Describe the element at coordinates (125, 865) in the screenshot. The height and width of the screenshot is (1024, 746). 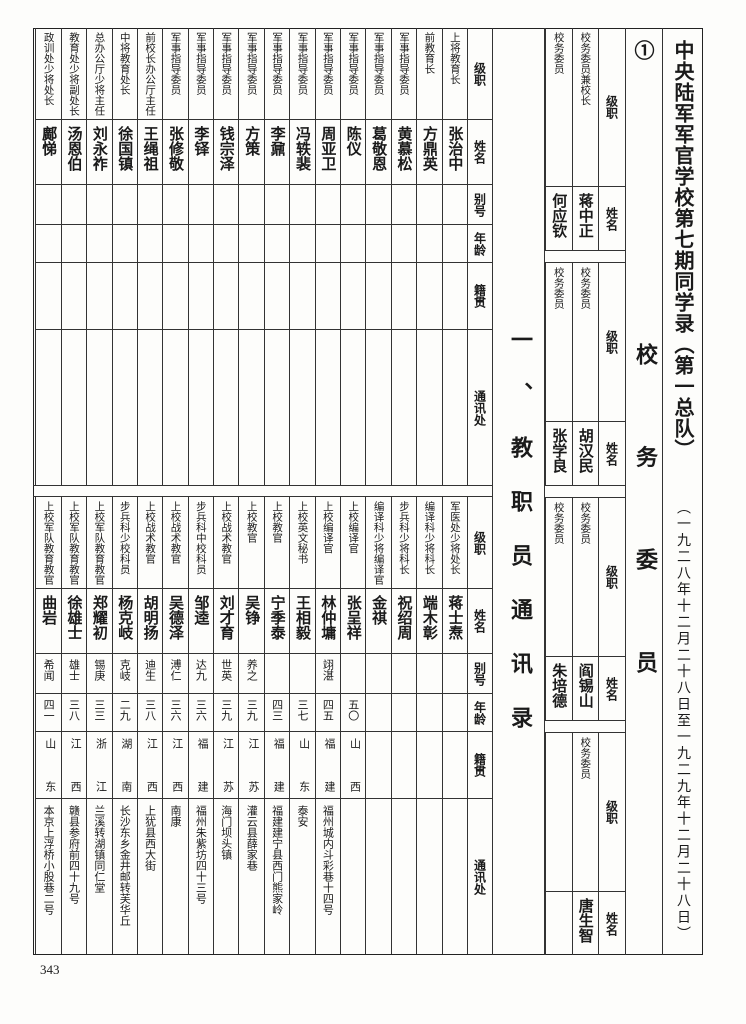
I see `cell-address: 长沙东乡金井邮转芙华丘` at that location.